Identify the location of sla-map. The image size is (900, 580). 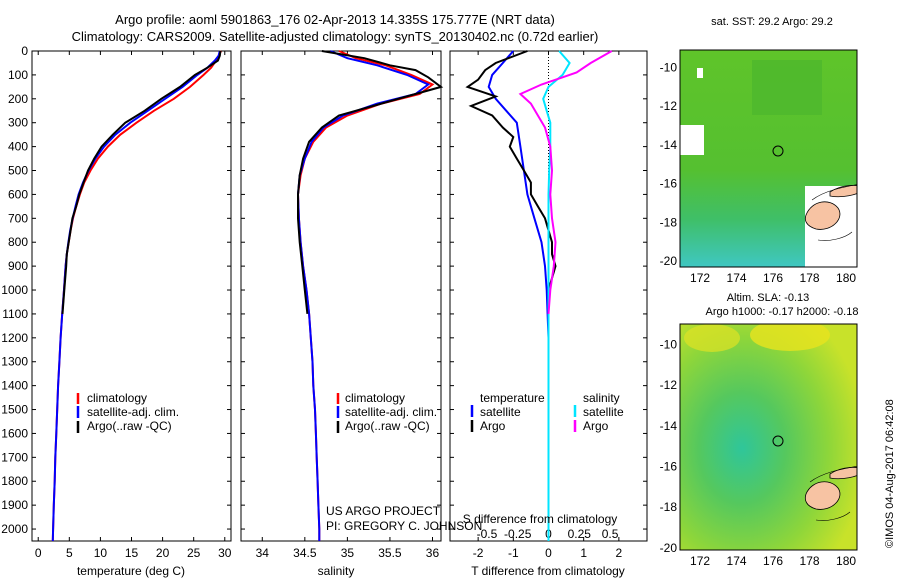
(768, 437).